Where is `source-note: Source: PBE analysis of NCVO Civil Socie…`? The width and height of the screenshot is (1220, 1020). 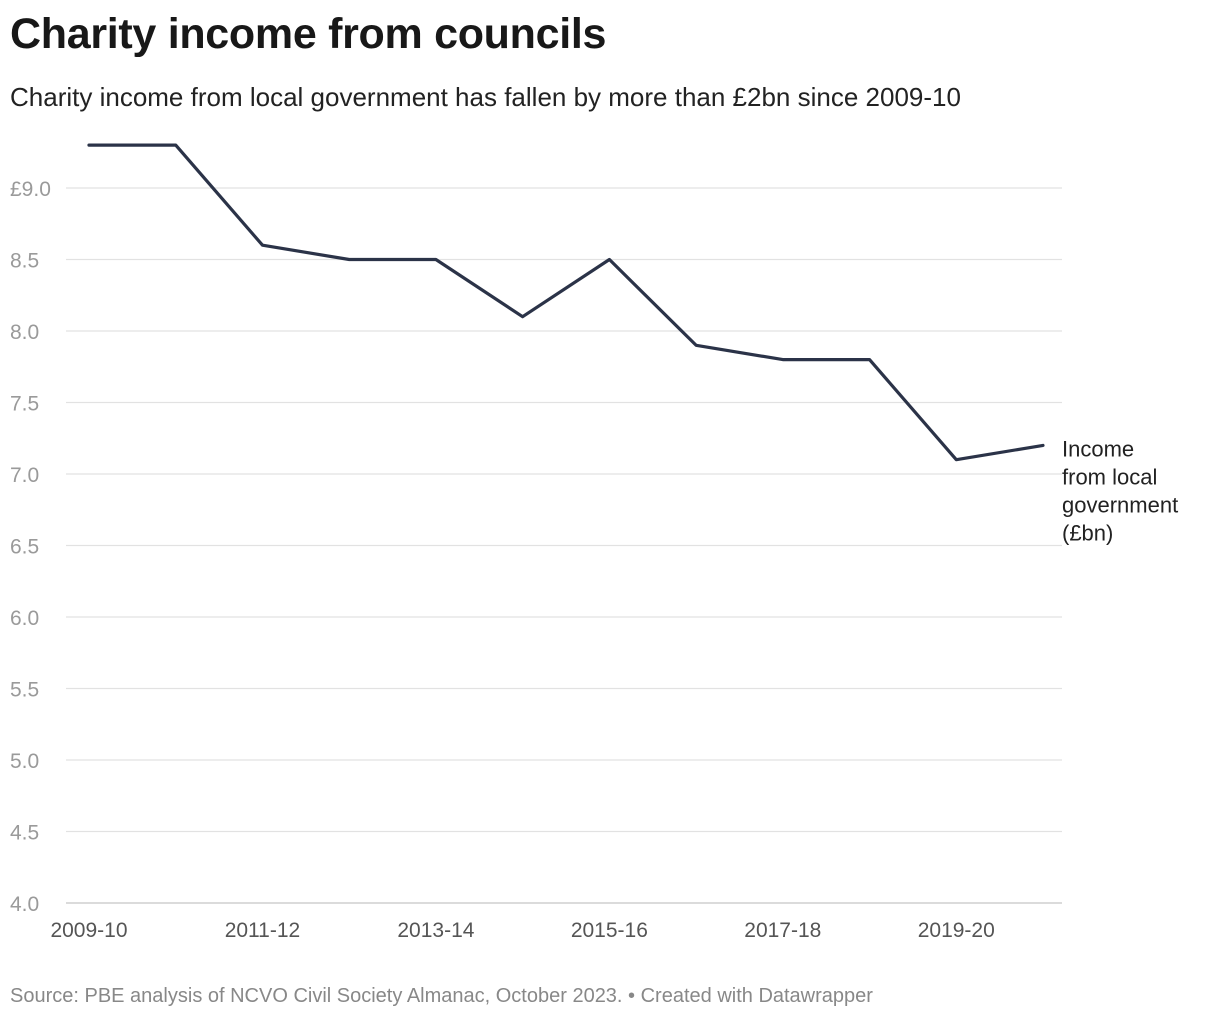
source-note: Source: PBE analysis of NCVO Civil Socie… is located at coordinates (441, 996).